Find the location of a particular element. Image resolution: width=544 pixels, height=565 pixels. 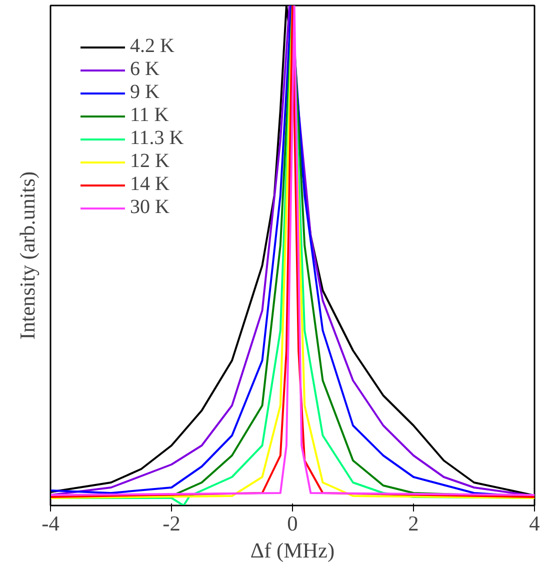

legend-label: 11.3 K is located at coordinates (157, 138).